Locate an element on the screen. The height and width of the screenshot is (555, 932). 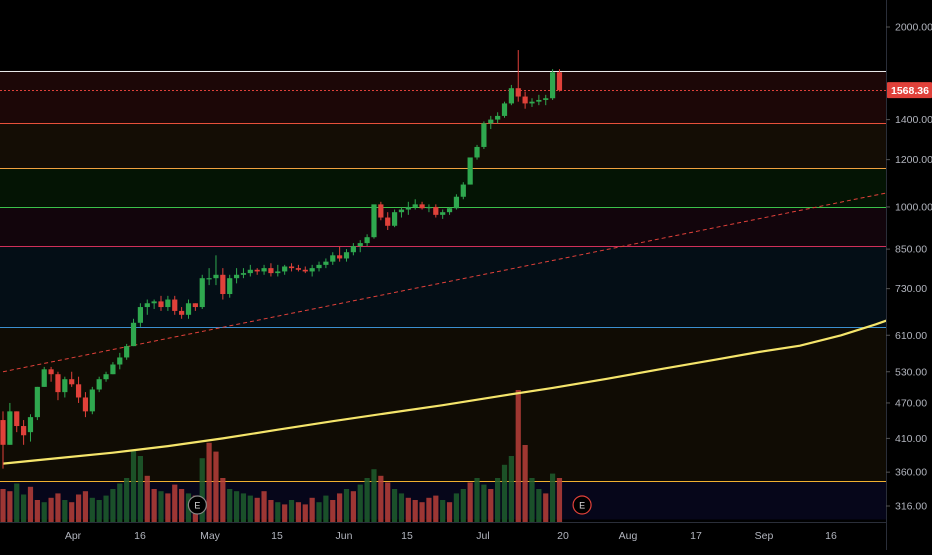
last-price-badge: 1568.36 is located at coordinates (909, 90).